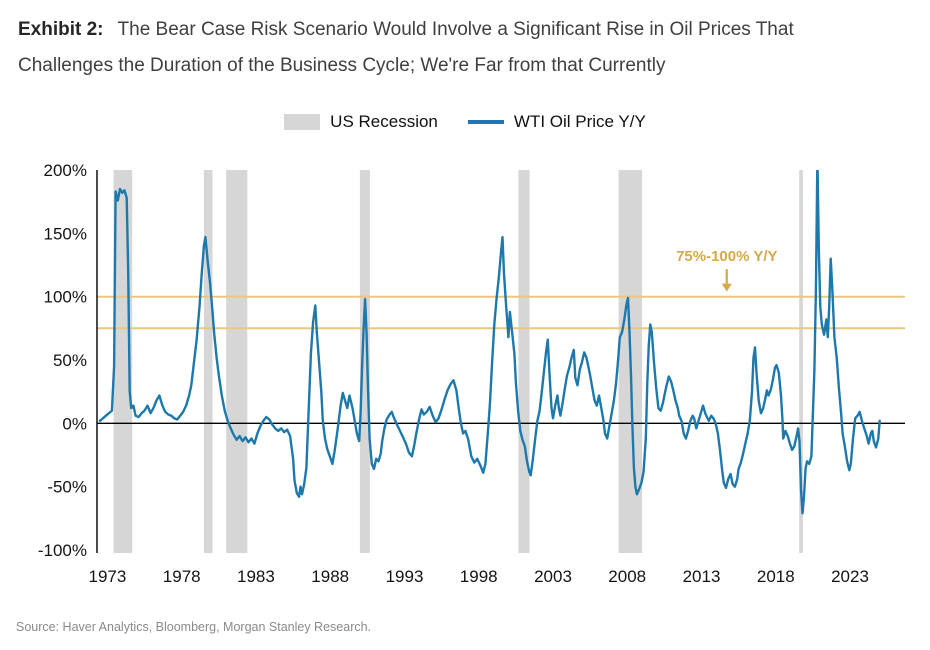 The width and height of the screenshot is (930, 650). I want to click on x-tick-label: 2008, so click(627, 576).